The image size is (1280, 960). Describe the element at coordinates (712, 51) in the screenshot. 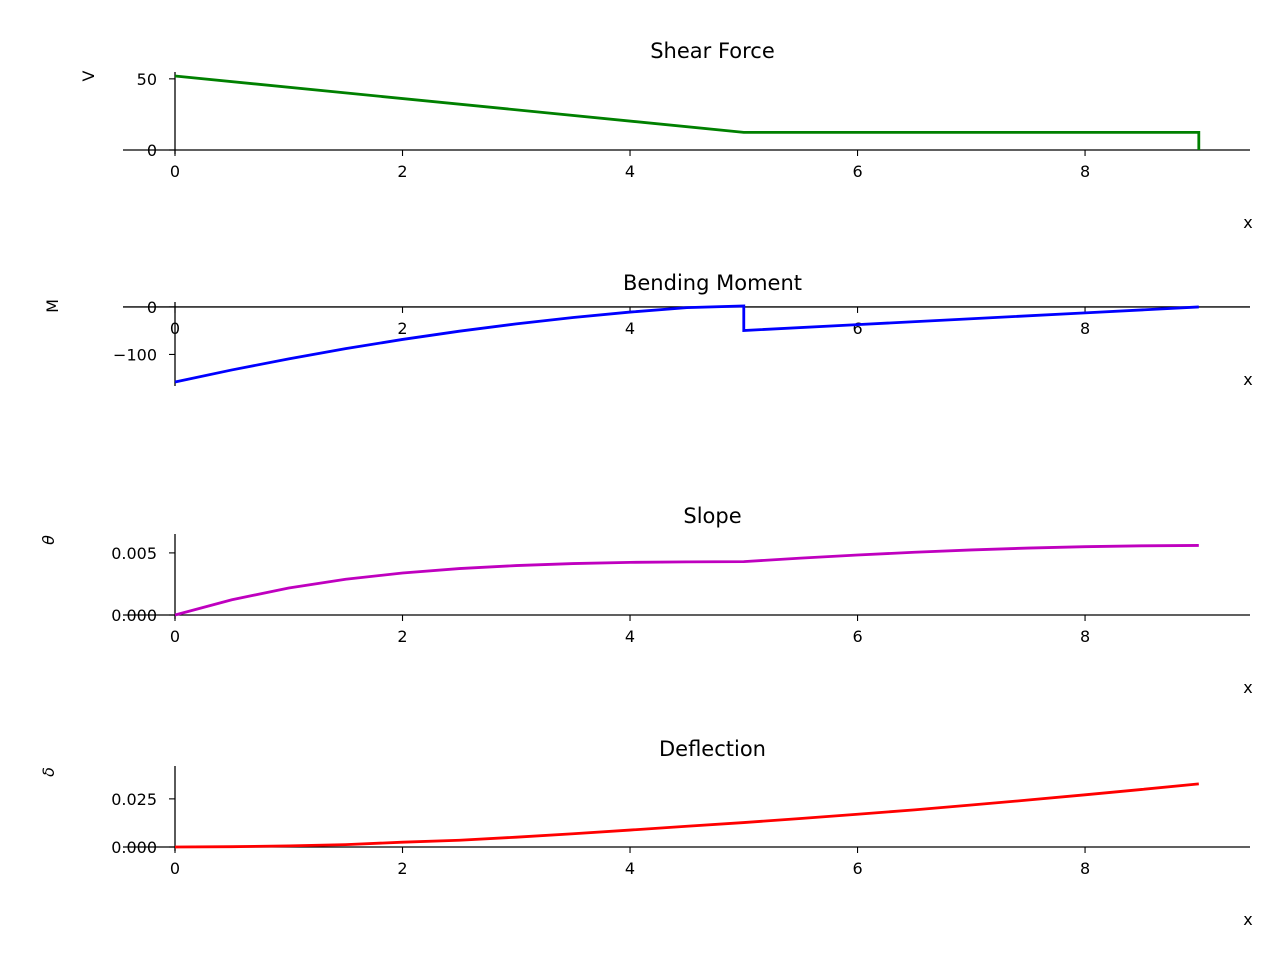

I see `panel-title: Shear Force` at that location.